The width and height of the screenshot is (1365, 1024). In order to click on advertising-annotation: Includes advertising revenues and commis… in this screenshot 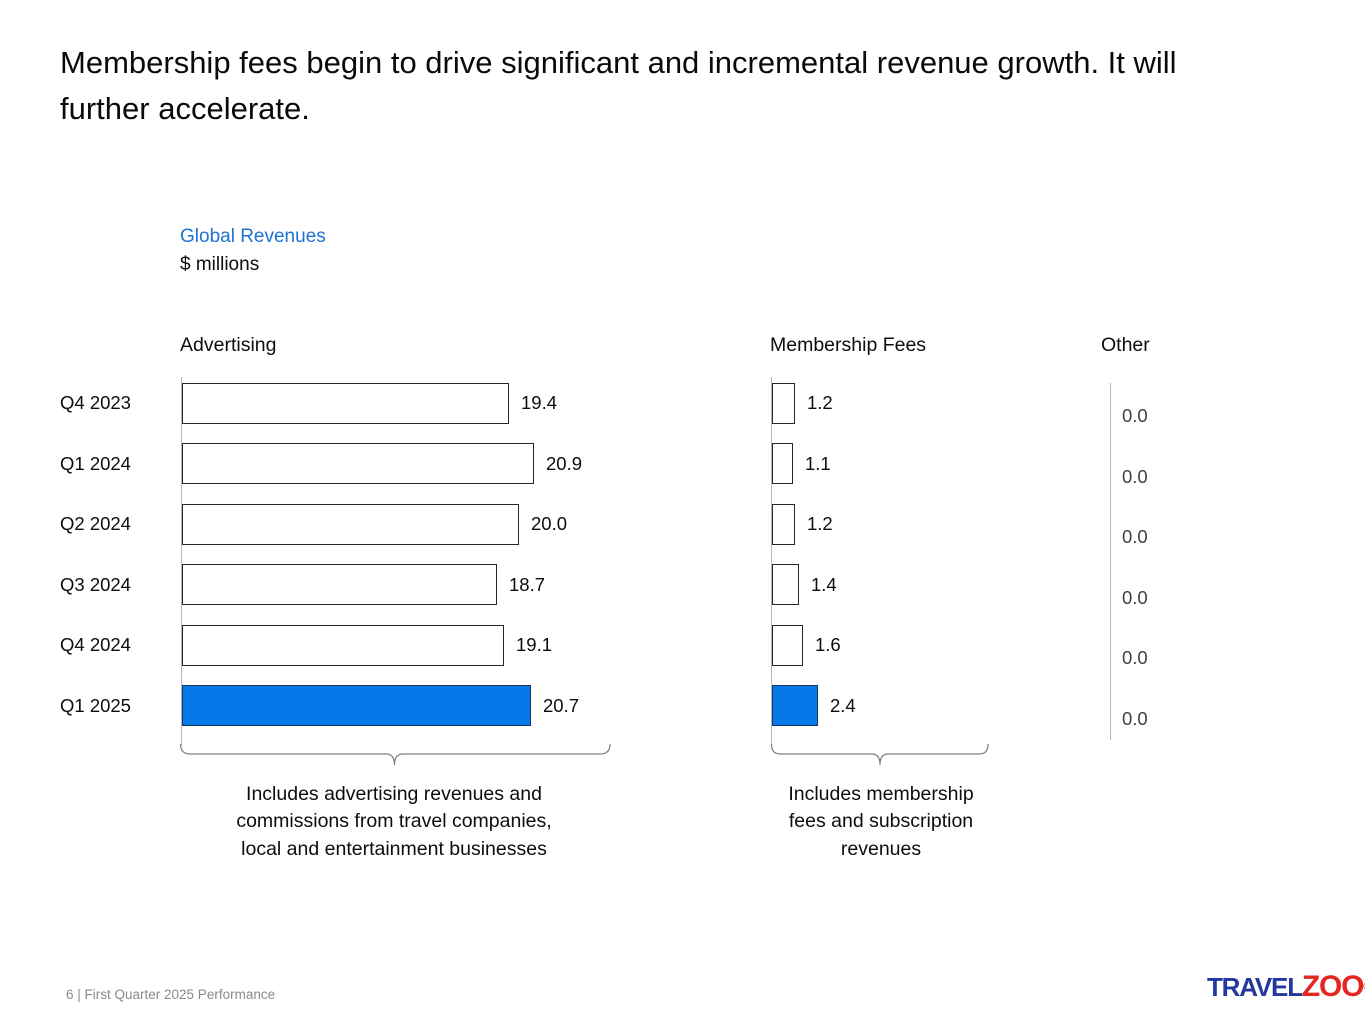, I will do `click(394, 821)`.